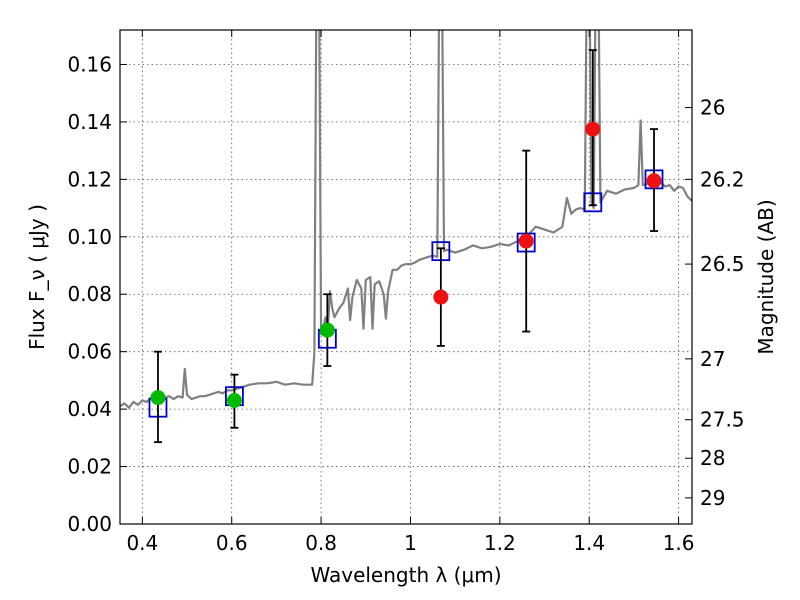  Describe the element at coordinates (89, 179) in the screenshot. I see `y-tick-label: 0.12` at that location.